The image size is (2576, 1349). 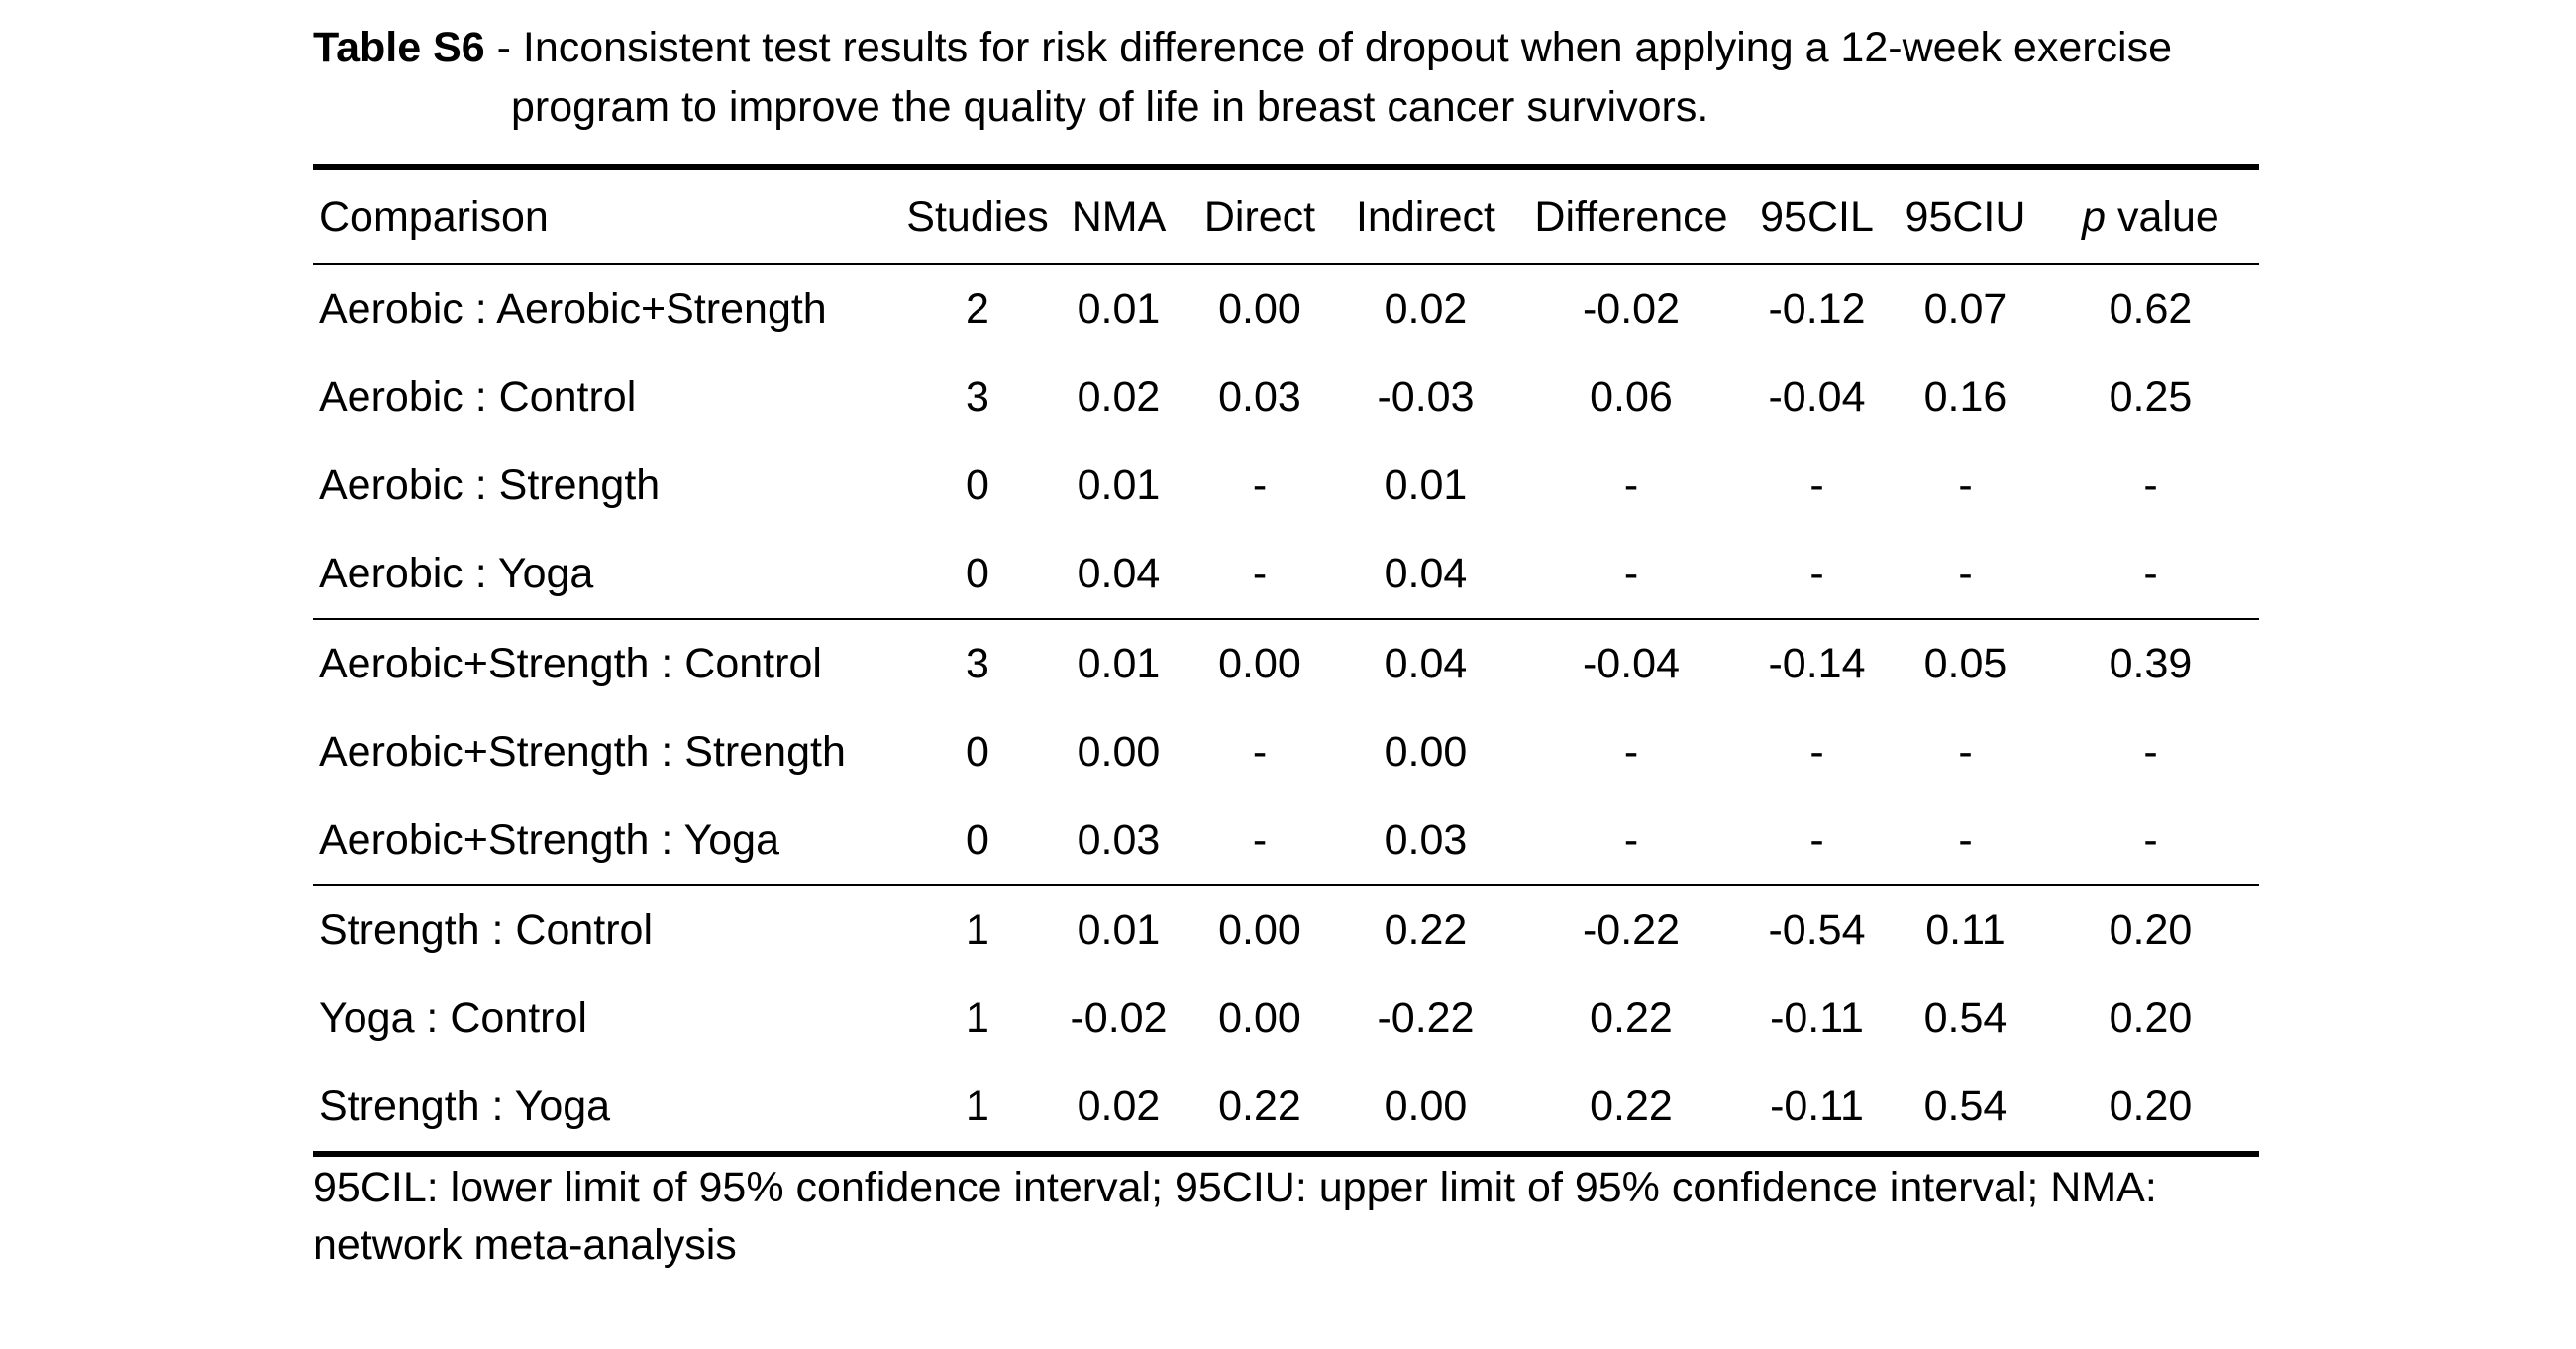 I want to click on cell-indirect: -0.03, so click(x=1426, y=397).